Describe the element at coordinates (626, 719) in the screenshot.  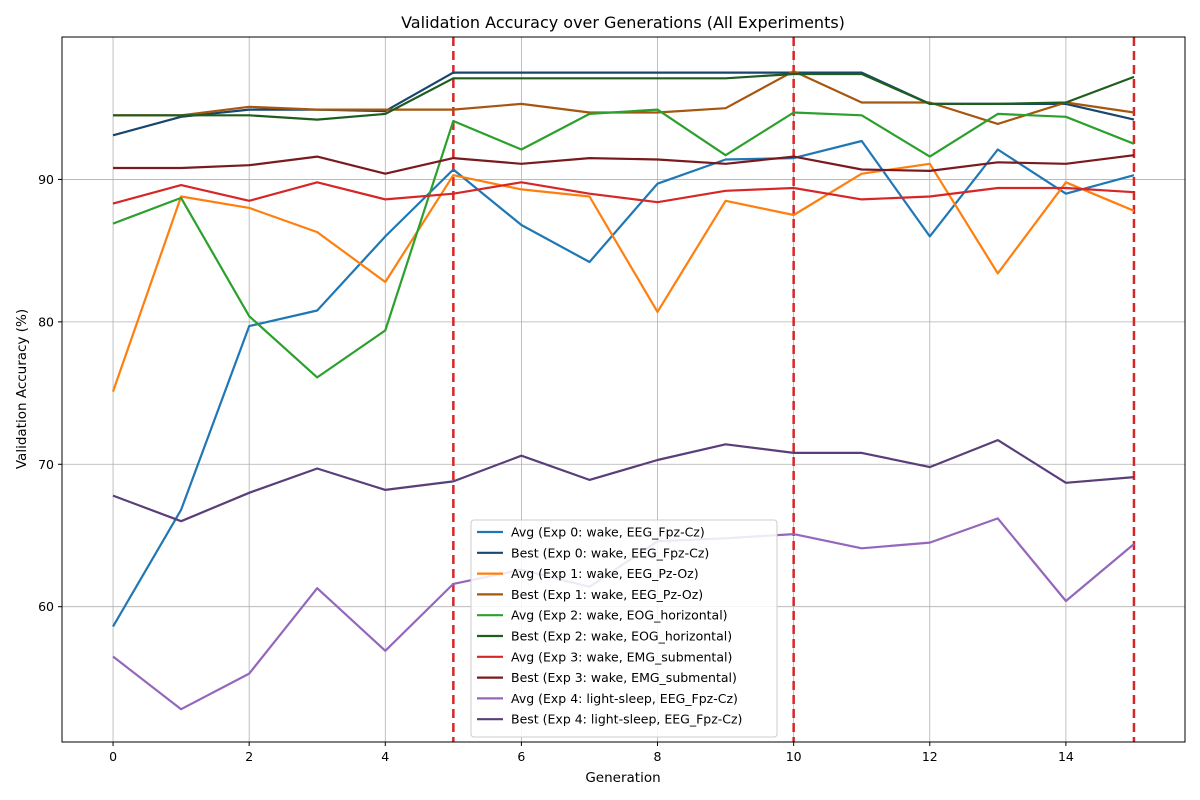
I see `legend-entry: Best (Exp 4: light-sleep, EEG_Fpz-Cz)` at that location.